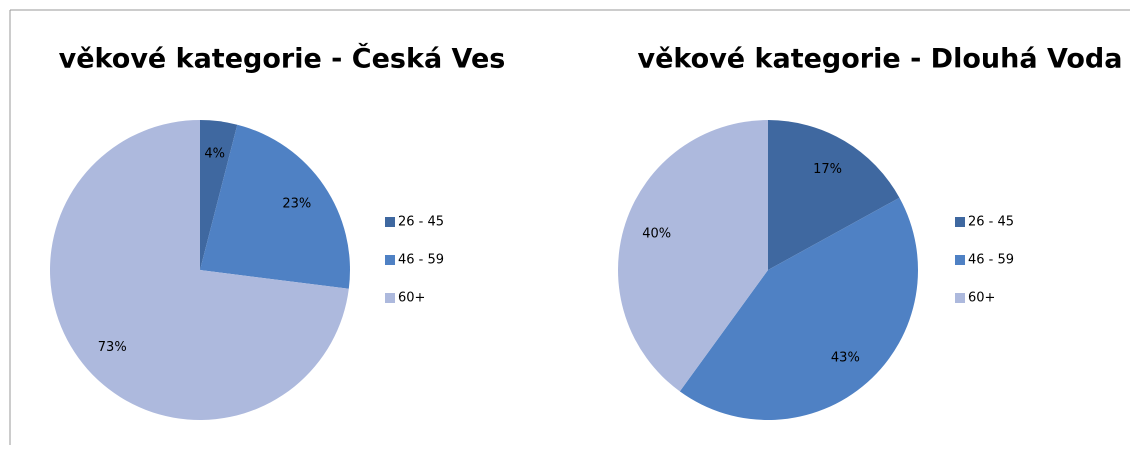 This screenshot has width=1130, height=450. I want to click on data-label: 43%, so click(845, 357).